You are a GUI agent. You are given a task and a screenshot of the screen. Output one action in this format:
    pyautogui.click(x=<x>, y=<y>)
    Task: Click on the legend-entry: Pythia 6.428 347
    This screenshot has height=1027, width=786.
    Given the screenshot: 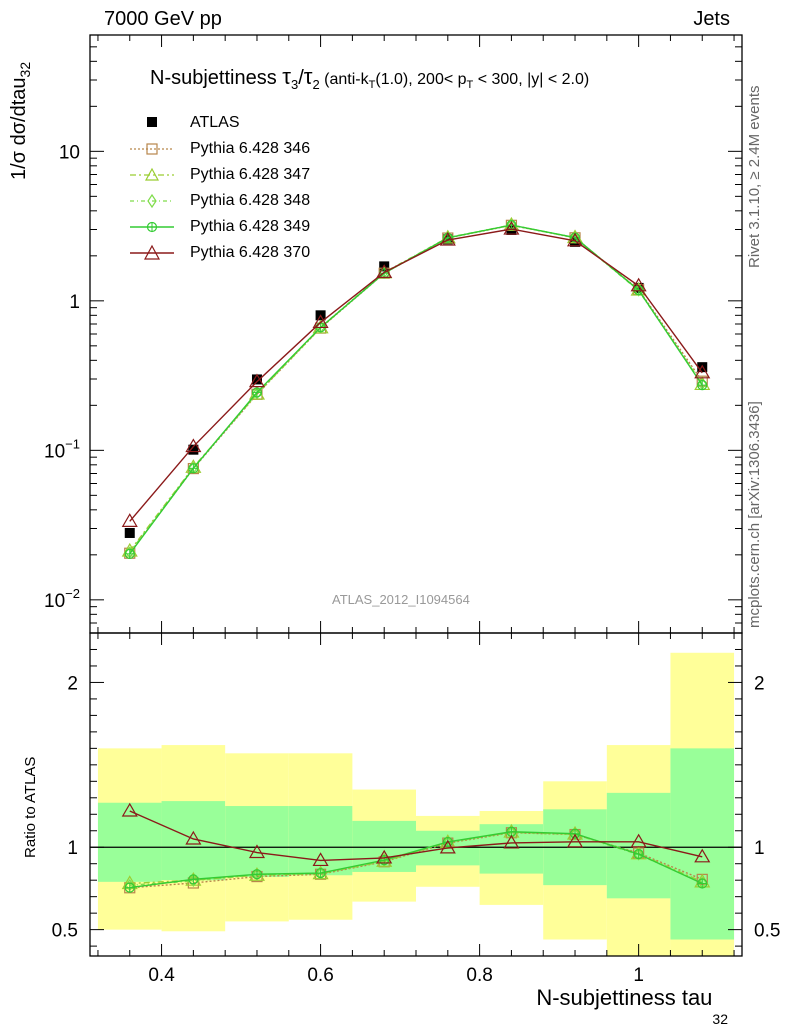 What is the action you would take?
    pyautogui.click(x=220, y=175)
    